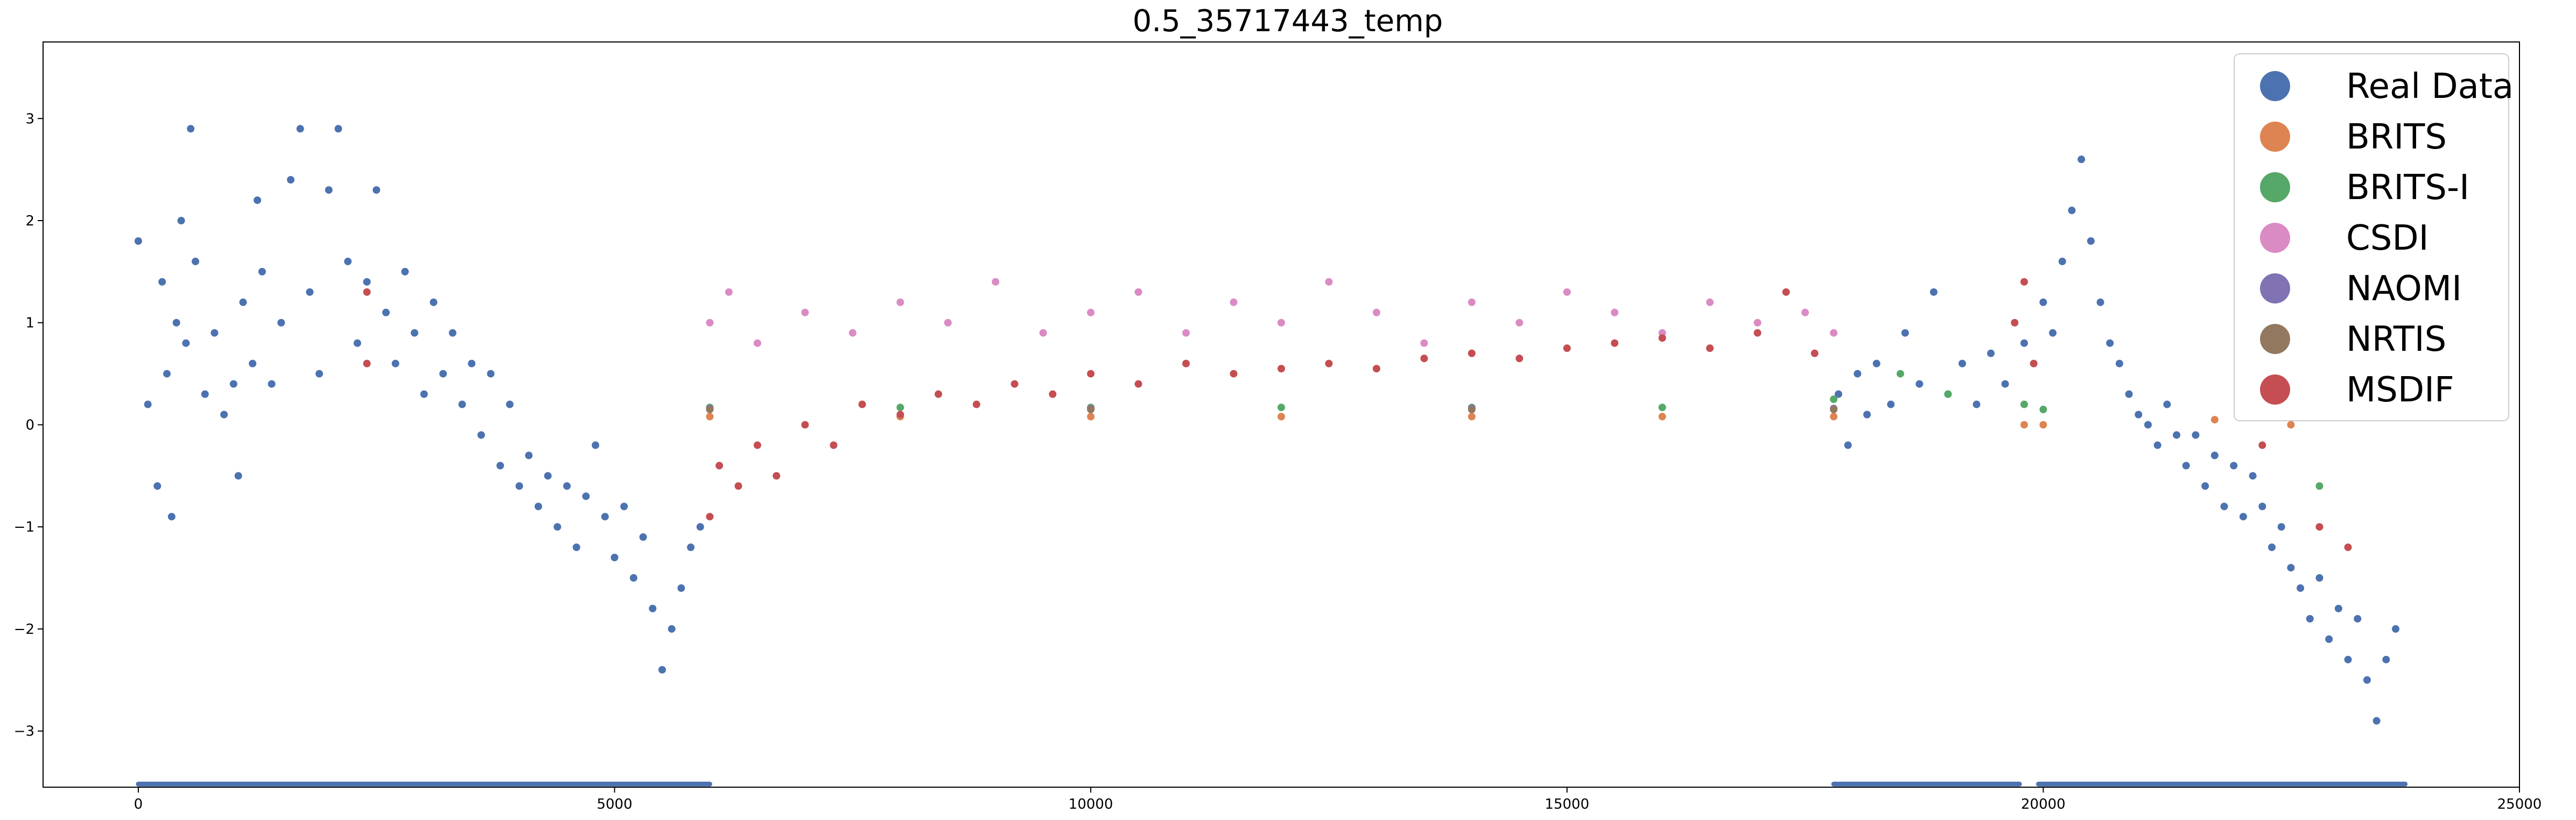  I want to click on legend-box, so click(2371, 237).